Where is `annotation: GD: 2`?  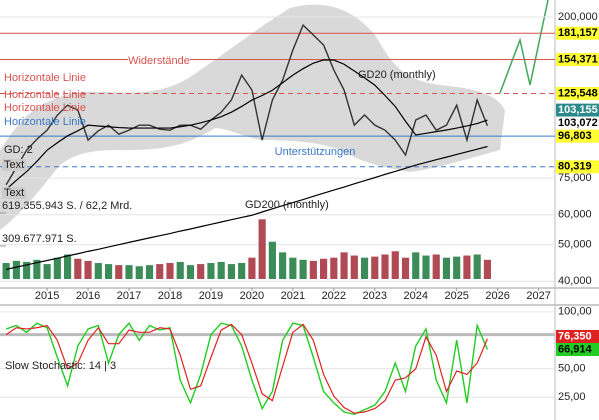 annotation: GD: 2 is located at coordinates (18, 150).